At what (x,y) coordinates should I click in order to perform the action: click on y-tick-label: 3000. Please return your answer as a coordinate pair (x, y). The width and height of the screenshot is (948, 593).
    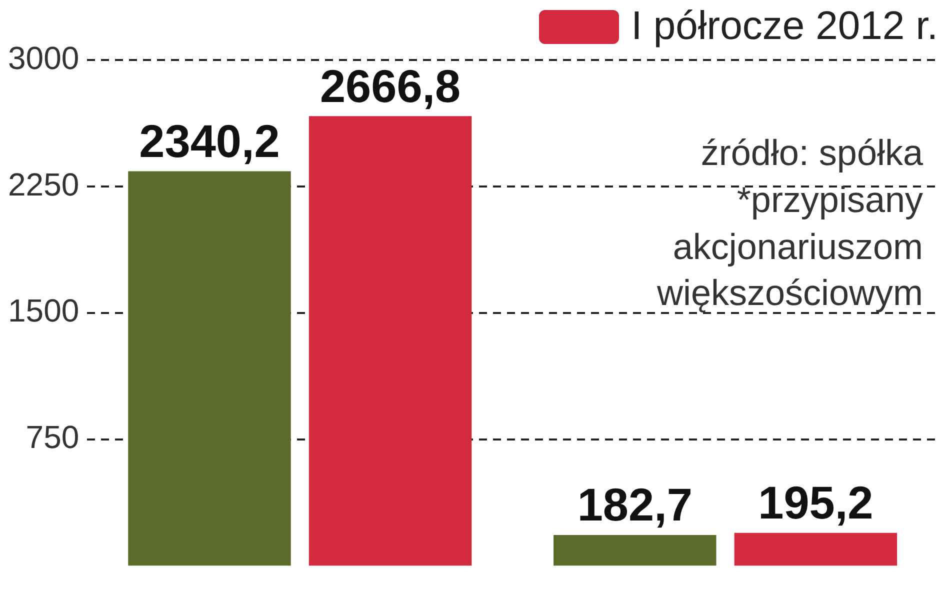
    Looking at the image, I should click on (44, 58).